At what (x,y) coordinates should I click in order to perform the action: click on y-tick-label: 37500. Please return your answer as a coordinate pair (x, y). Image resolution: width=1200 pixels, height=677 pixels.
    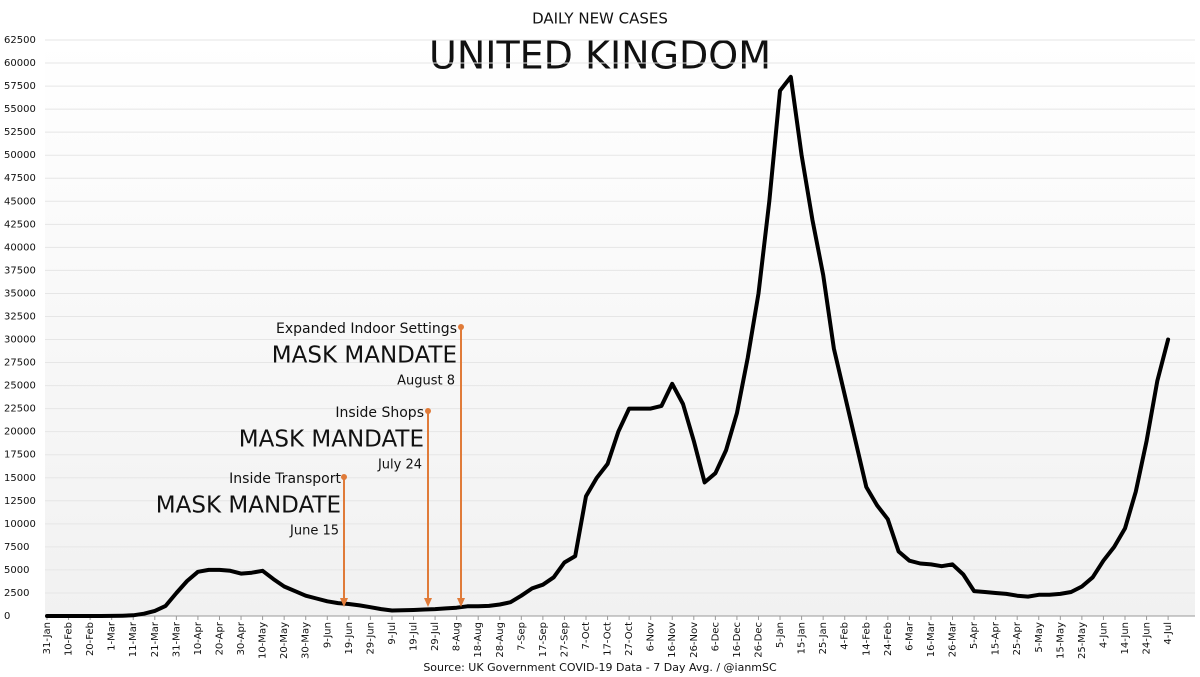
    Looking at the image, I should click on (20, 270).